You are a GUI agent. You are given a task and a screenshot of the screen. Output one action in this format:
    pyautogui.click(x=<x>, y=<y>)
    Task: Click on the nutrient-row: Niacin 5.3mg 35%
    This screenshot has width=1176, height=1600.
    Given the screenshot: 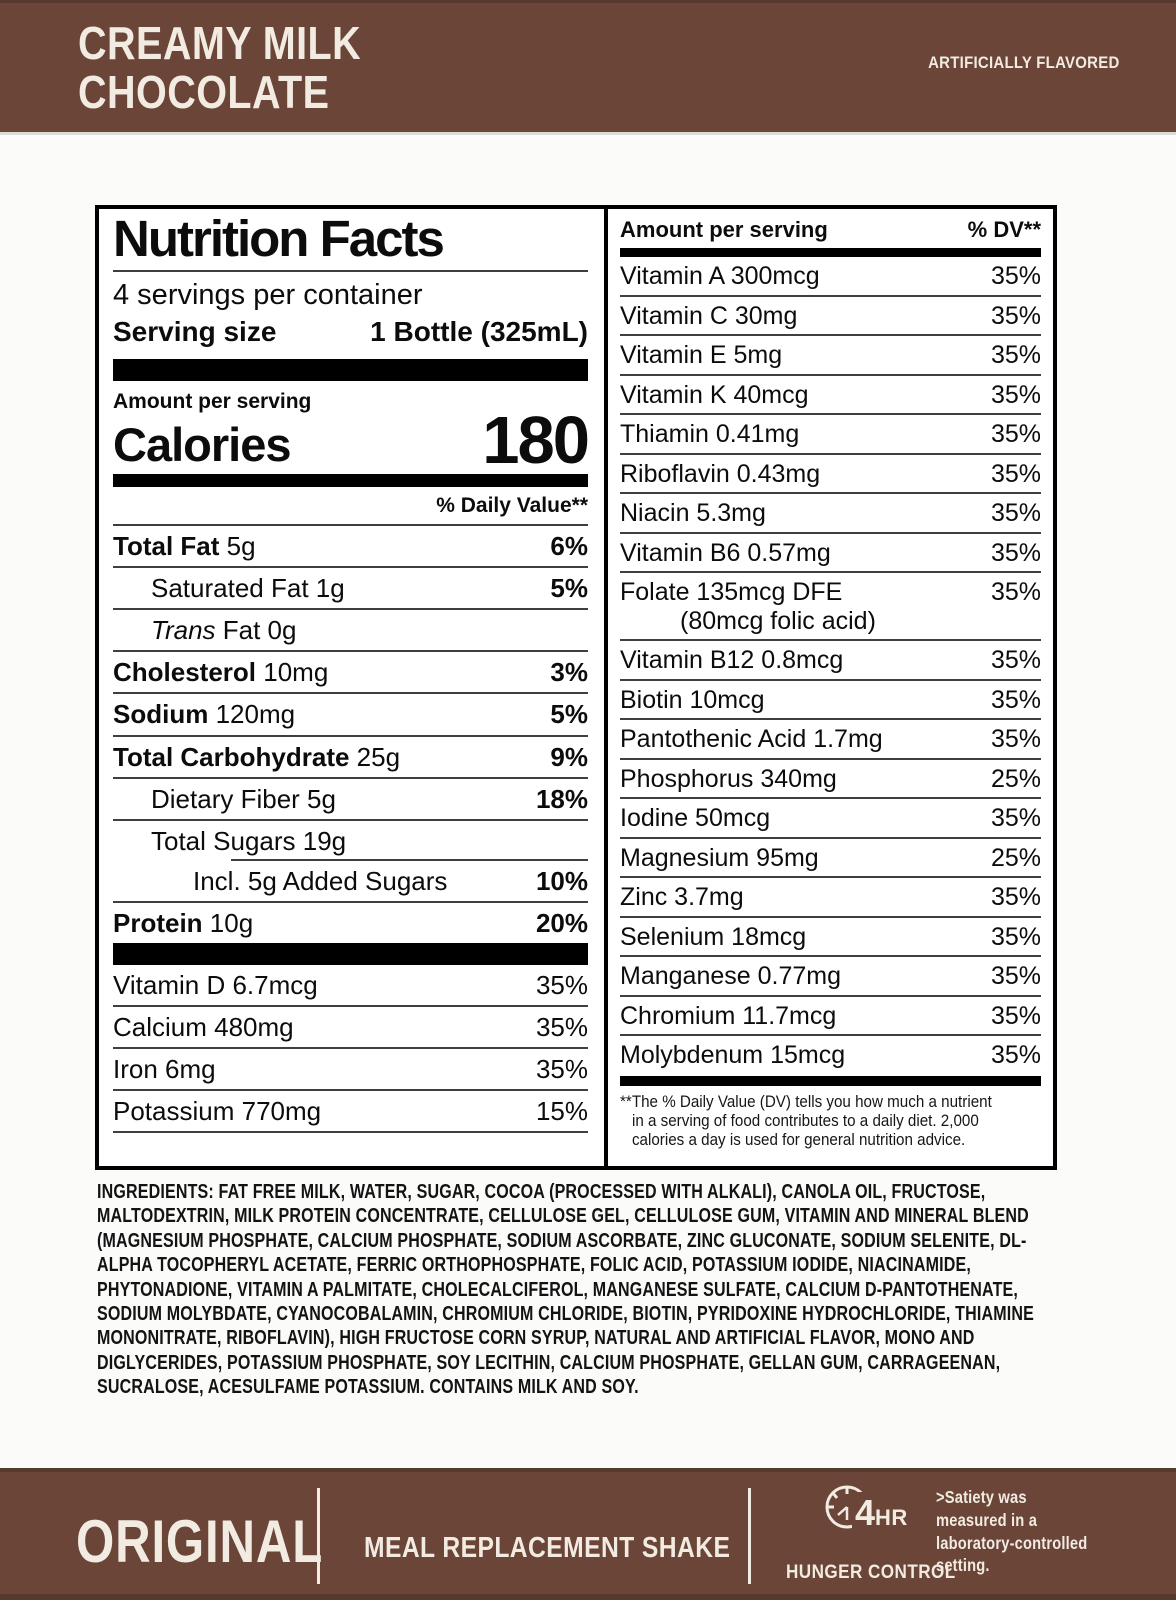 What is the action you would take?
    pyautogui.click(x=830, y=514)
    